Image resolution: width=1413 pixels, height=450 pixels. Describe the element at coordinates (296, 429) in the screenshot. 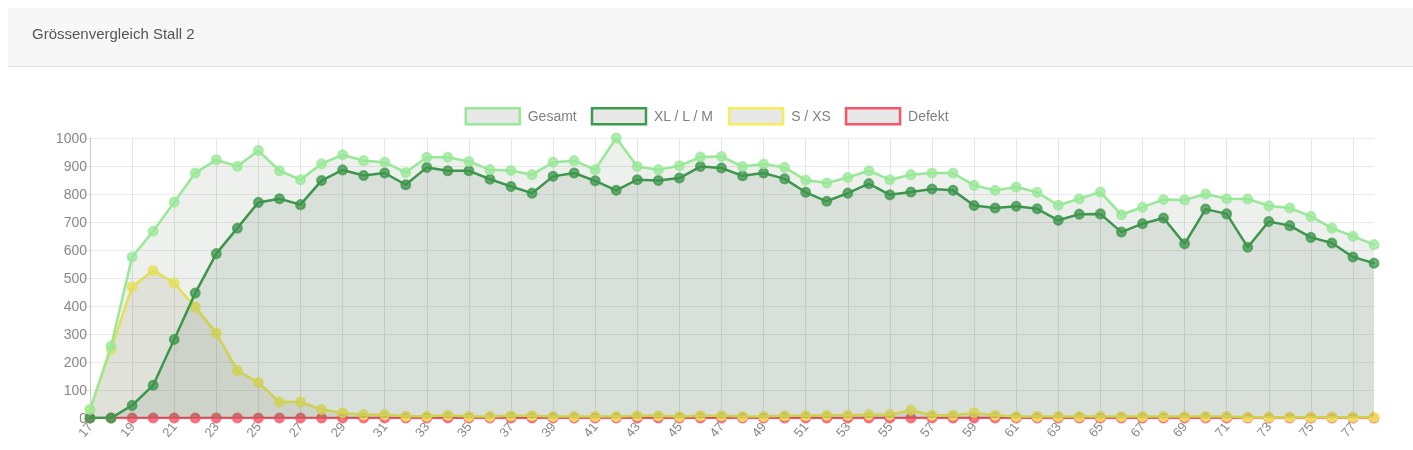

I see `x-tick-label: 27` at that location.